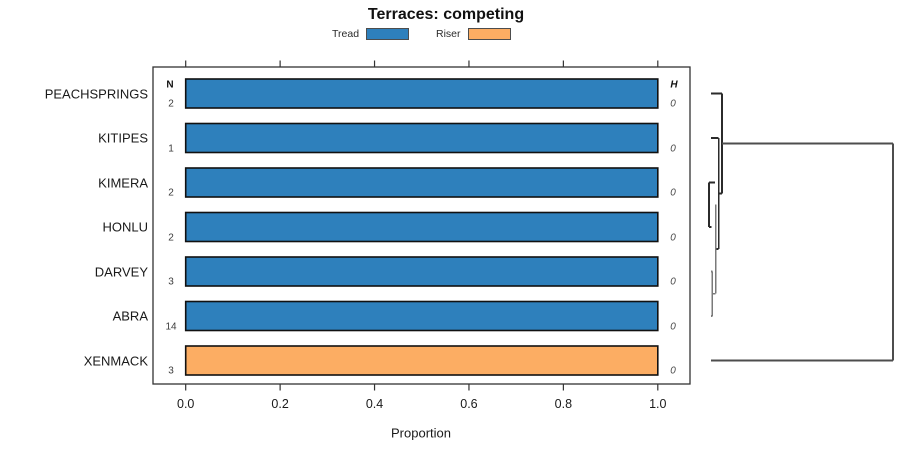 The image size is (900, 460). Describe the element at coordinates (96, 93) in the screenshot. I see `row-label: PEACHSPRINGS` at that location.